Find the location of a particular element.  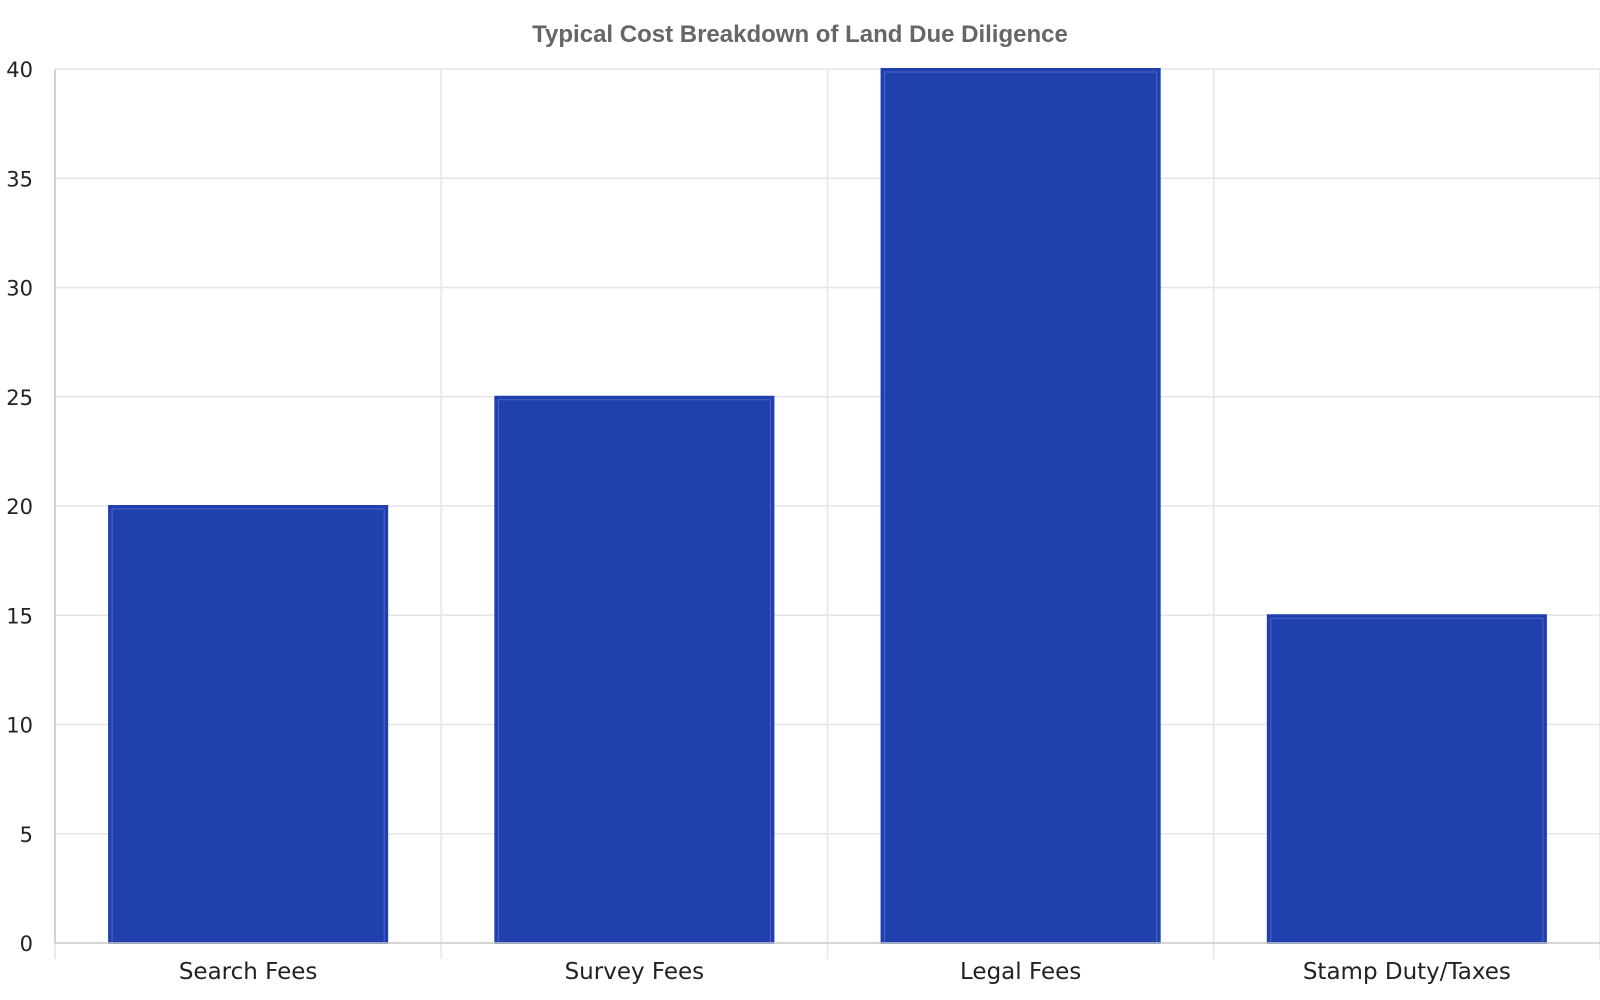

x-tick-label: Search Fees is located at coordinates (248, 972).